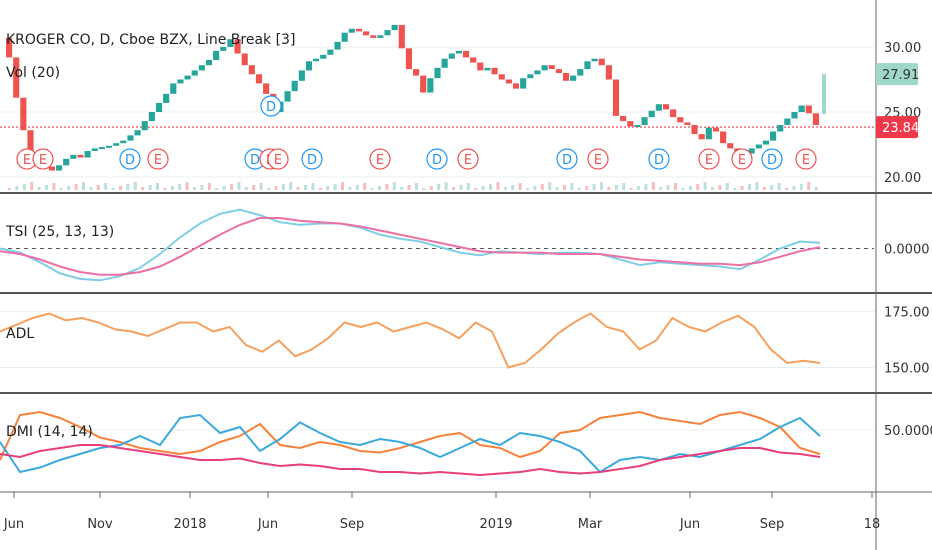  Describe the element at coordinates (416, 132) in the screenshot. I see `event-markers-layer: EEDEDEEDEDEDEDEEDED` at that location.